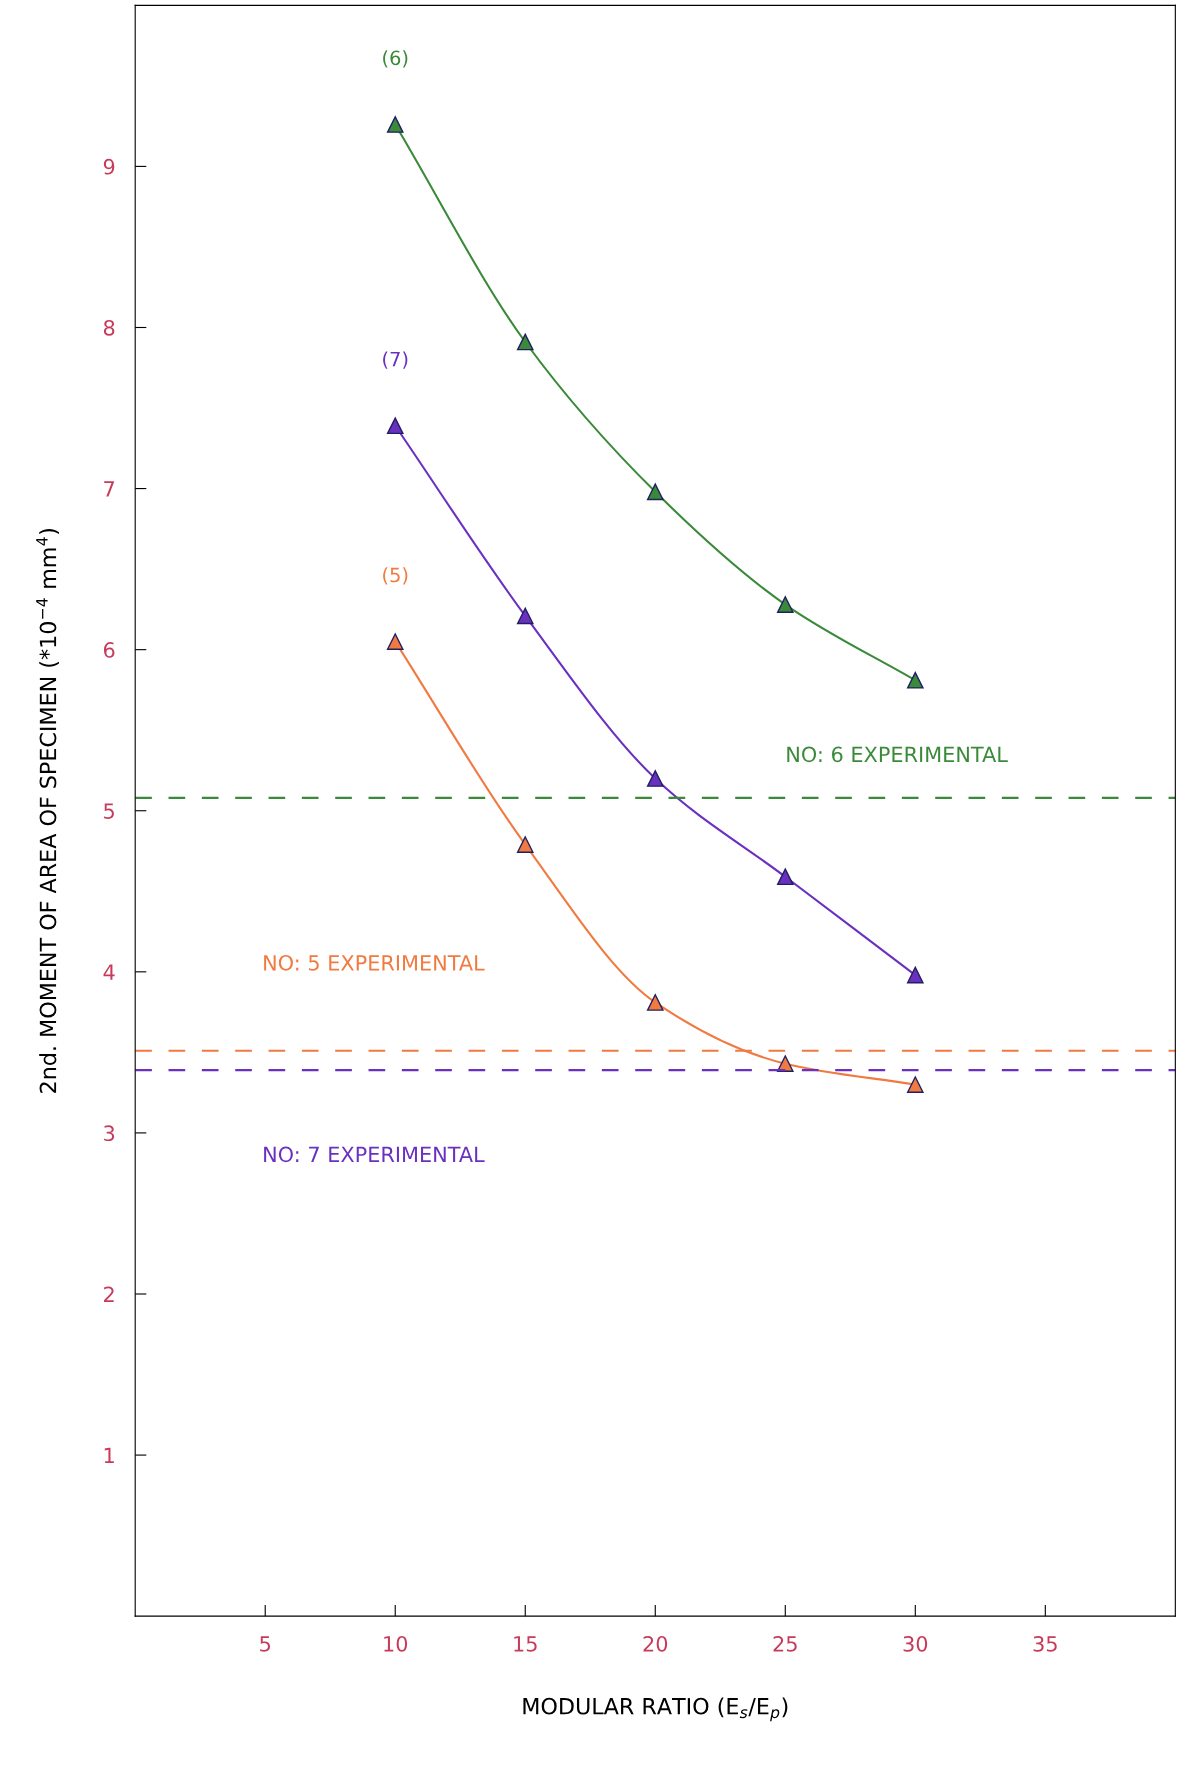 The image size is (1186, 1776). What do you see at coordinates (109, 1455) in the screenshot?
I see `y-tick-label: 1` at bounding box center [109, 1455].